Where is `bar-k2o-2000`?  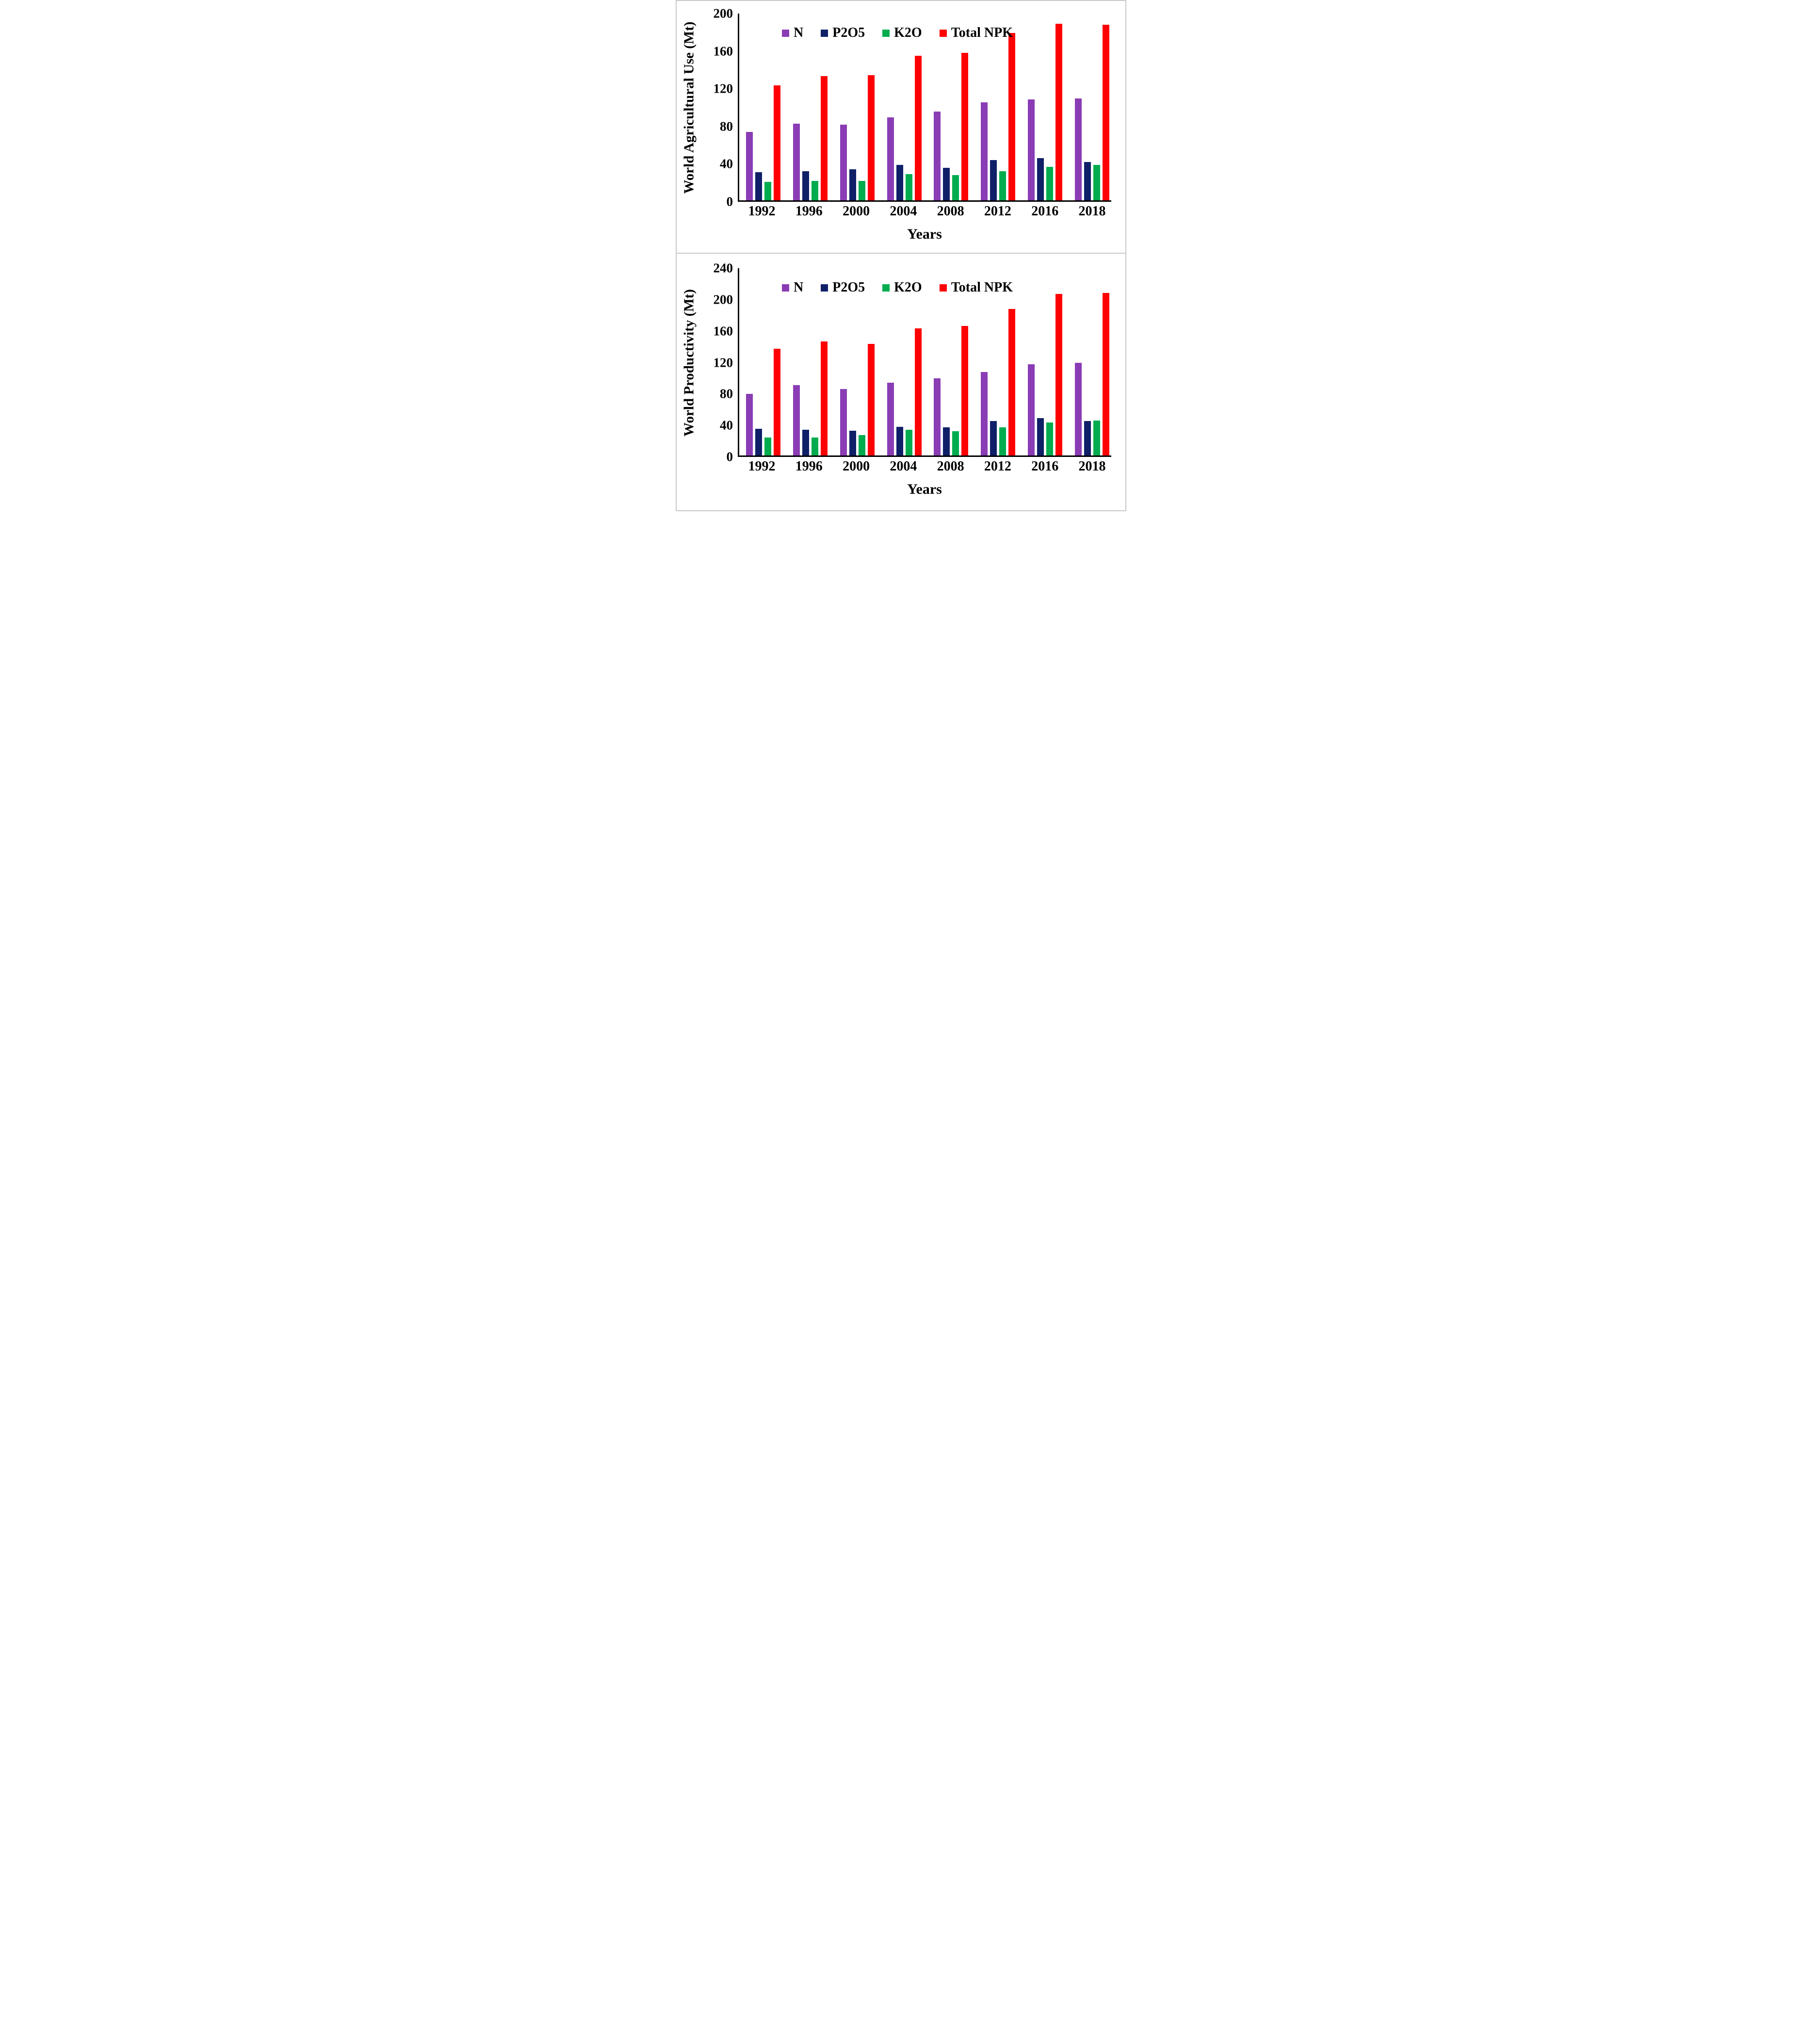
bar-k2o-2000 is located at coordinates (861, 445).